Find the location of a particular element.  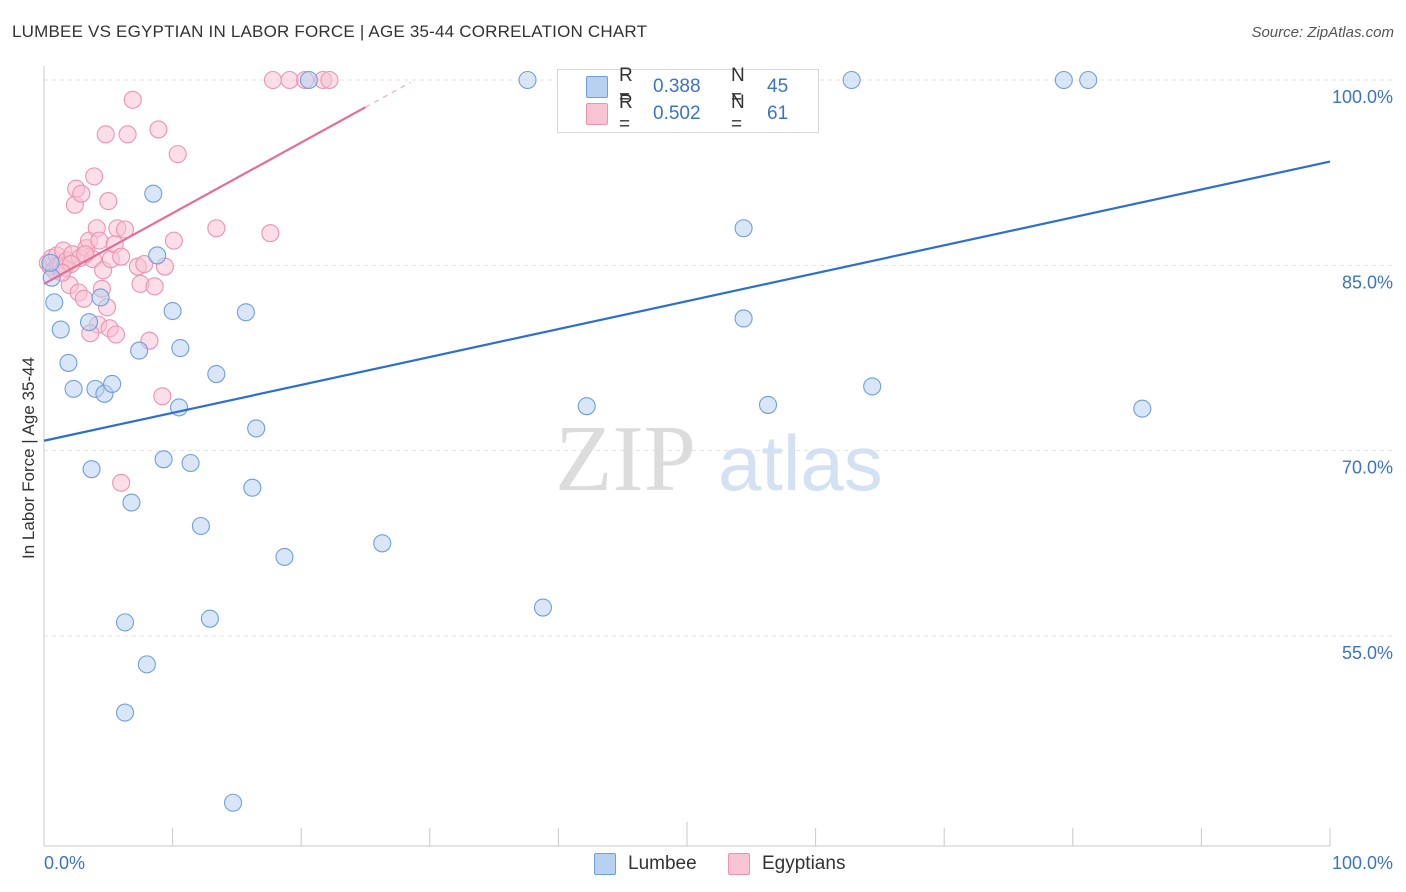

x-tick-label: 100.0% is located at coordinates (1362, 863).